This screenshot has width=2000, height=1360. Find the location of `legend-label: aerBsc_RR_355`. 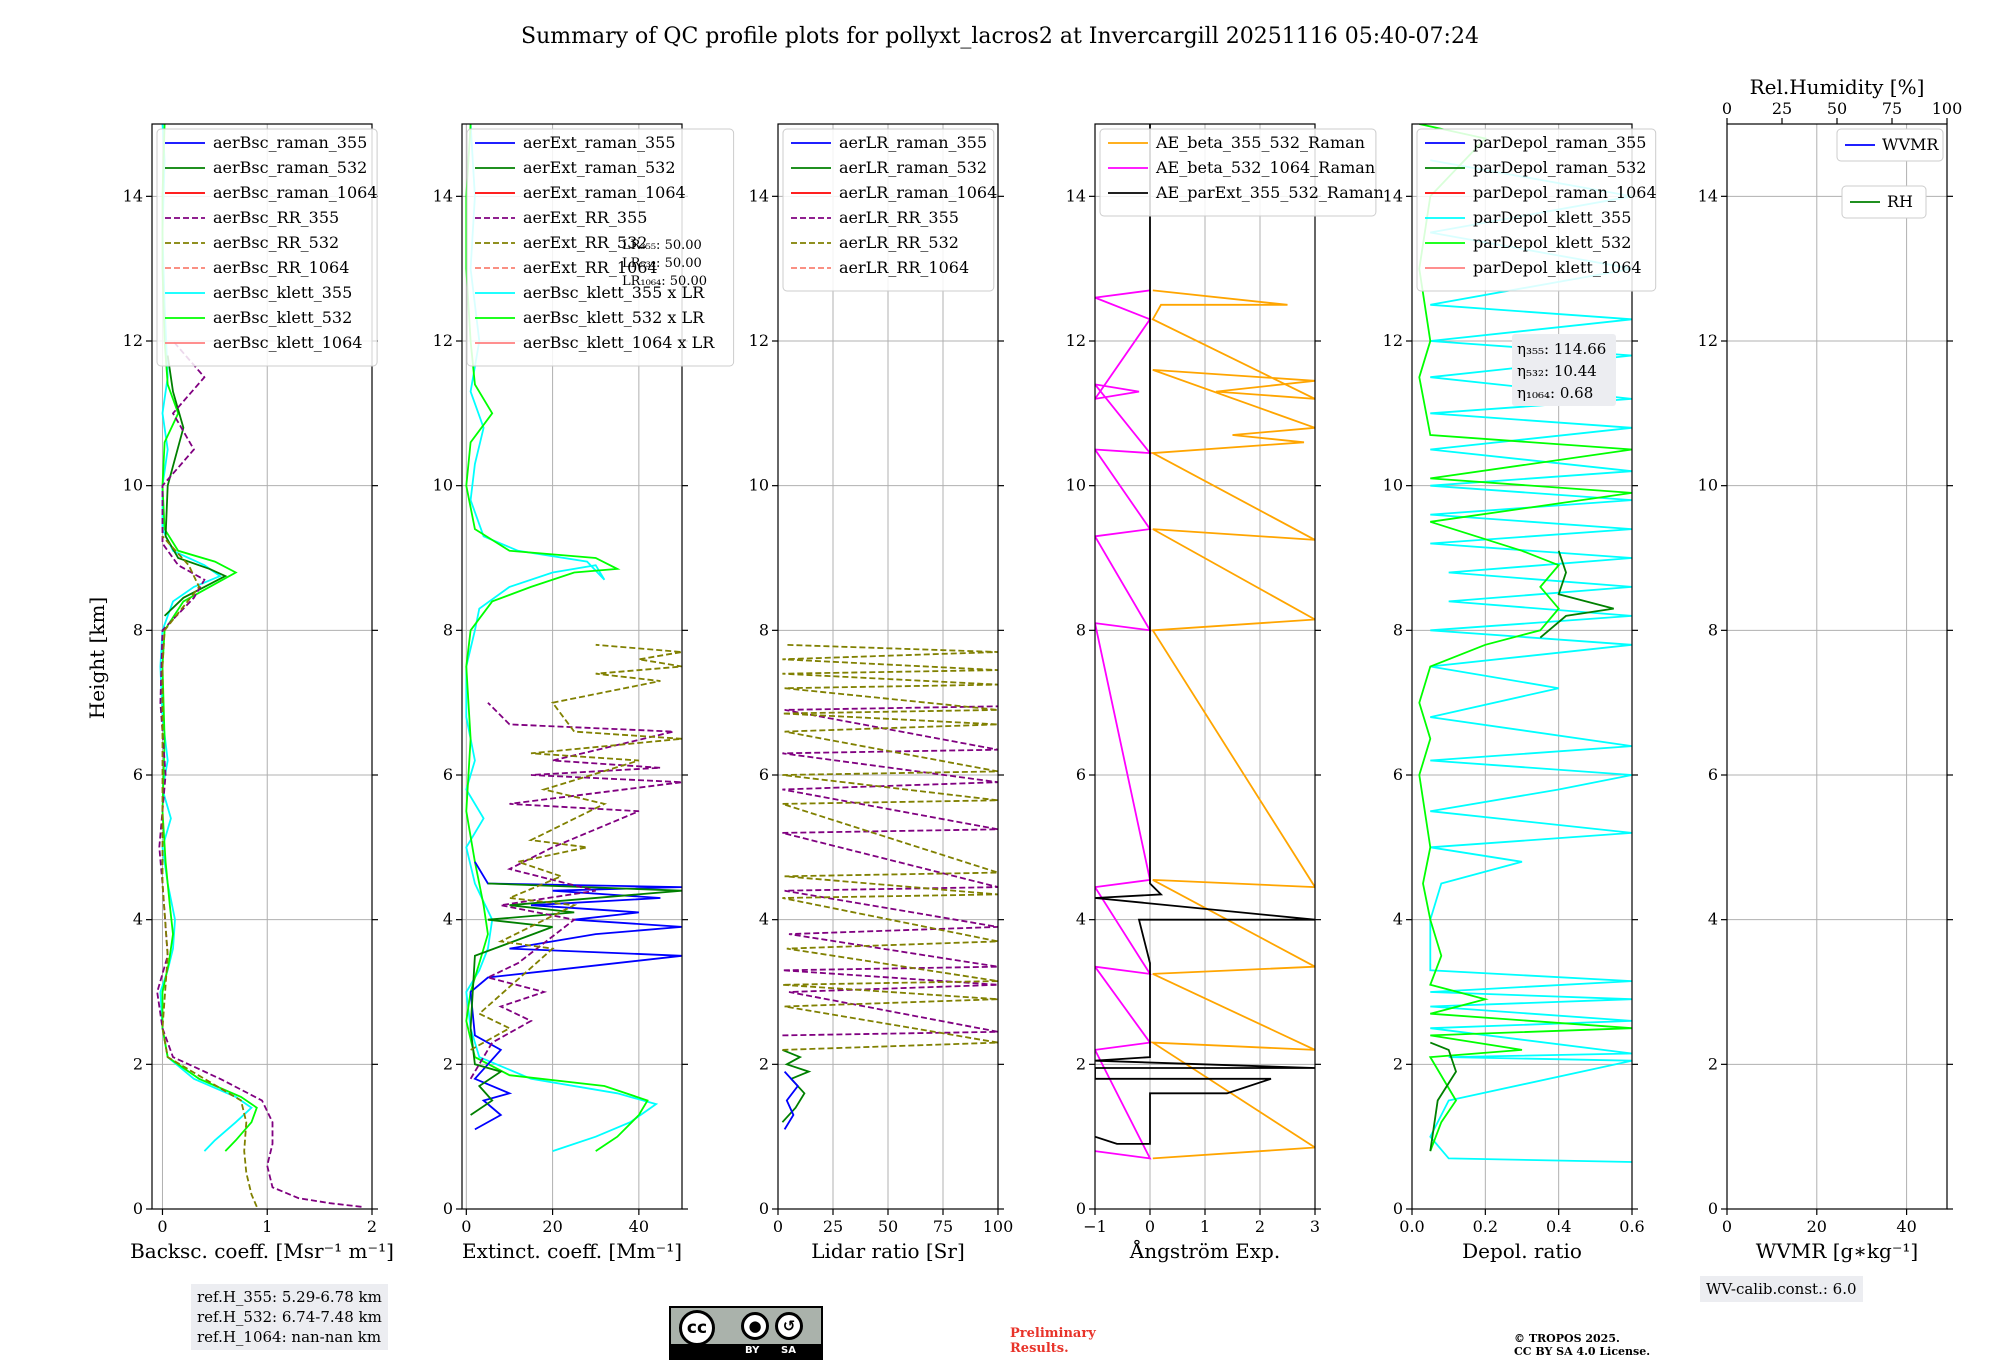

legend-label: aerBsc_RR_355 is located at coordinates (276, 217).